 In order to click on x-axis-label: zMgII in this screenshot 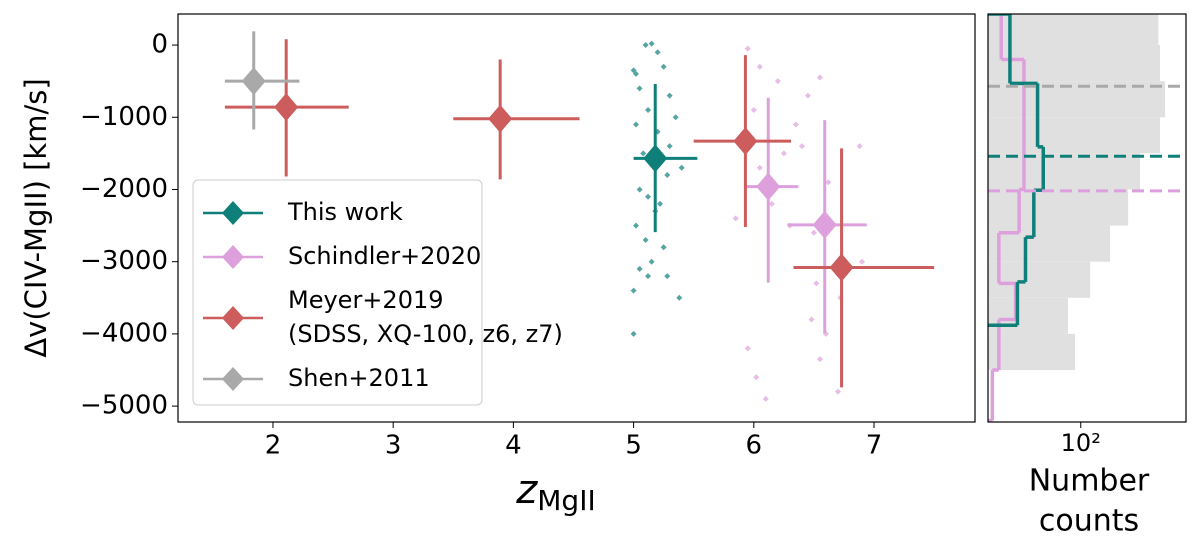, I will do `click(555, 492)`.